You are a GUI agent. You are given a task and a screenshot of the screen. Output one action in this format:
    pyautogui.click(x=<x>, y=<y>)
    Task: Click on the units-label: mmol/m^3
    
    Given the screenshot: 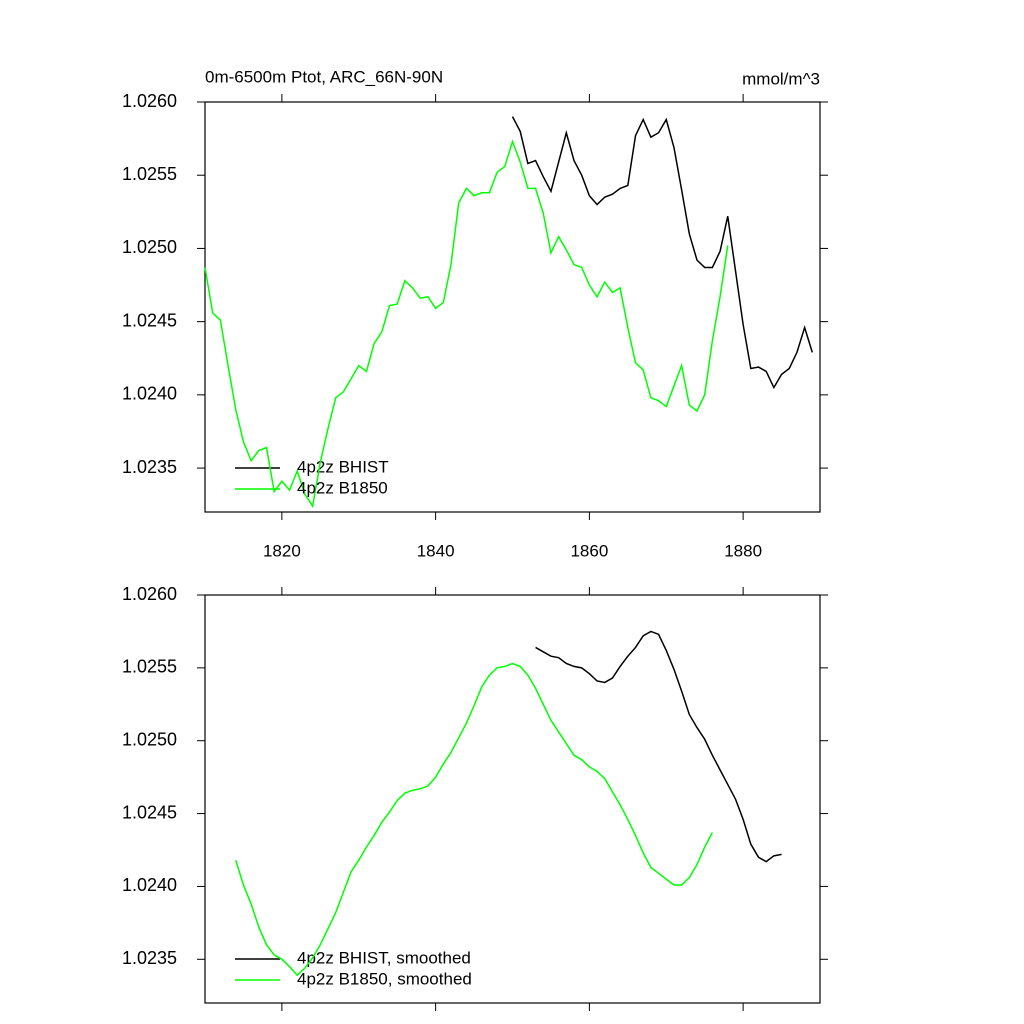 What is the action you would take?
    pyautogui.click(x=781, y=78)
    